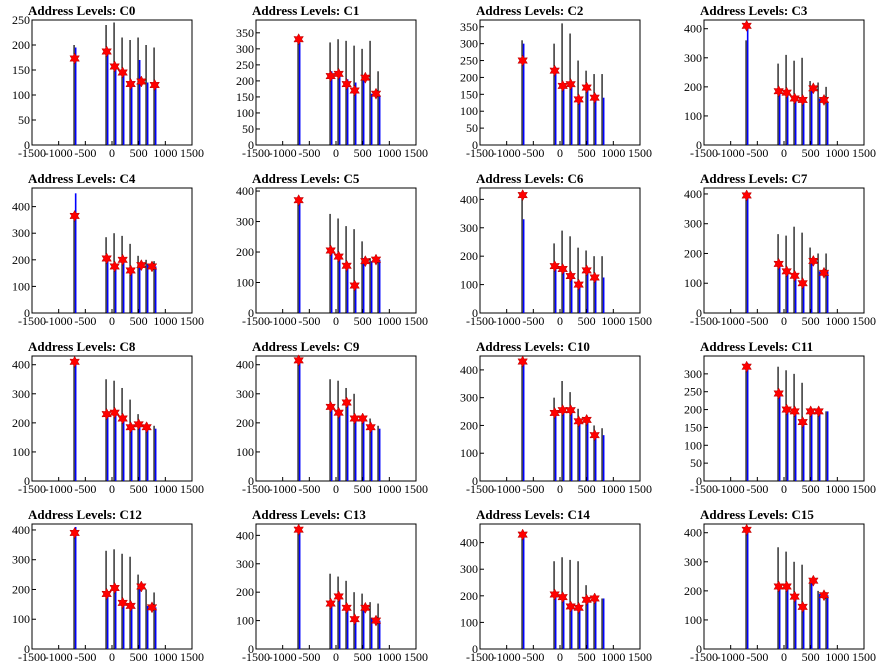  What do you see at coordinates (82, 10) in the screenshot?
I see `chart-title: Address Levels: C0` at bounding box center [82, 10].